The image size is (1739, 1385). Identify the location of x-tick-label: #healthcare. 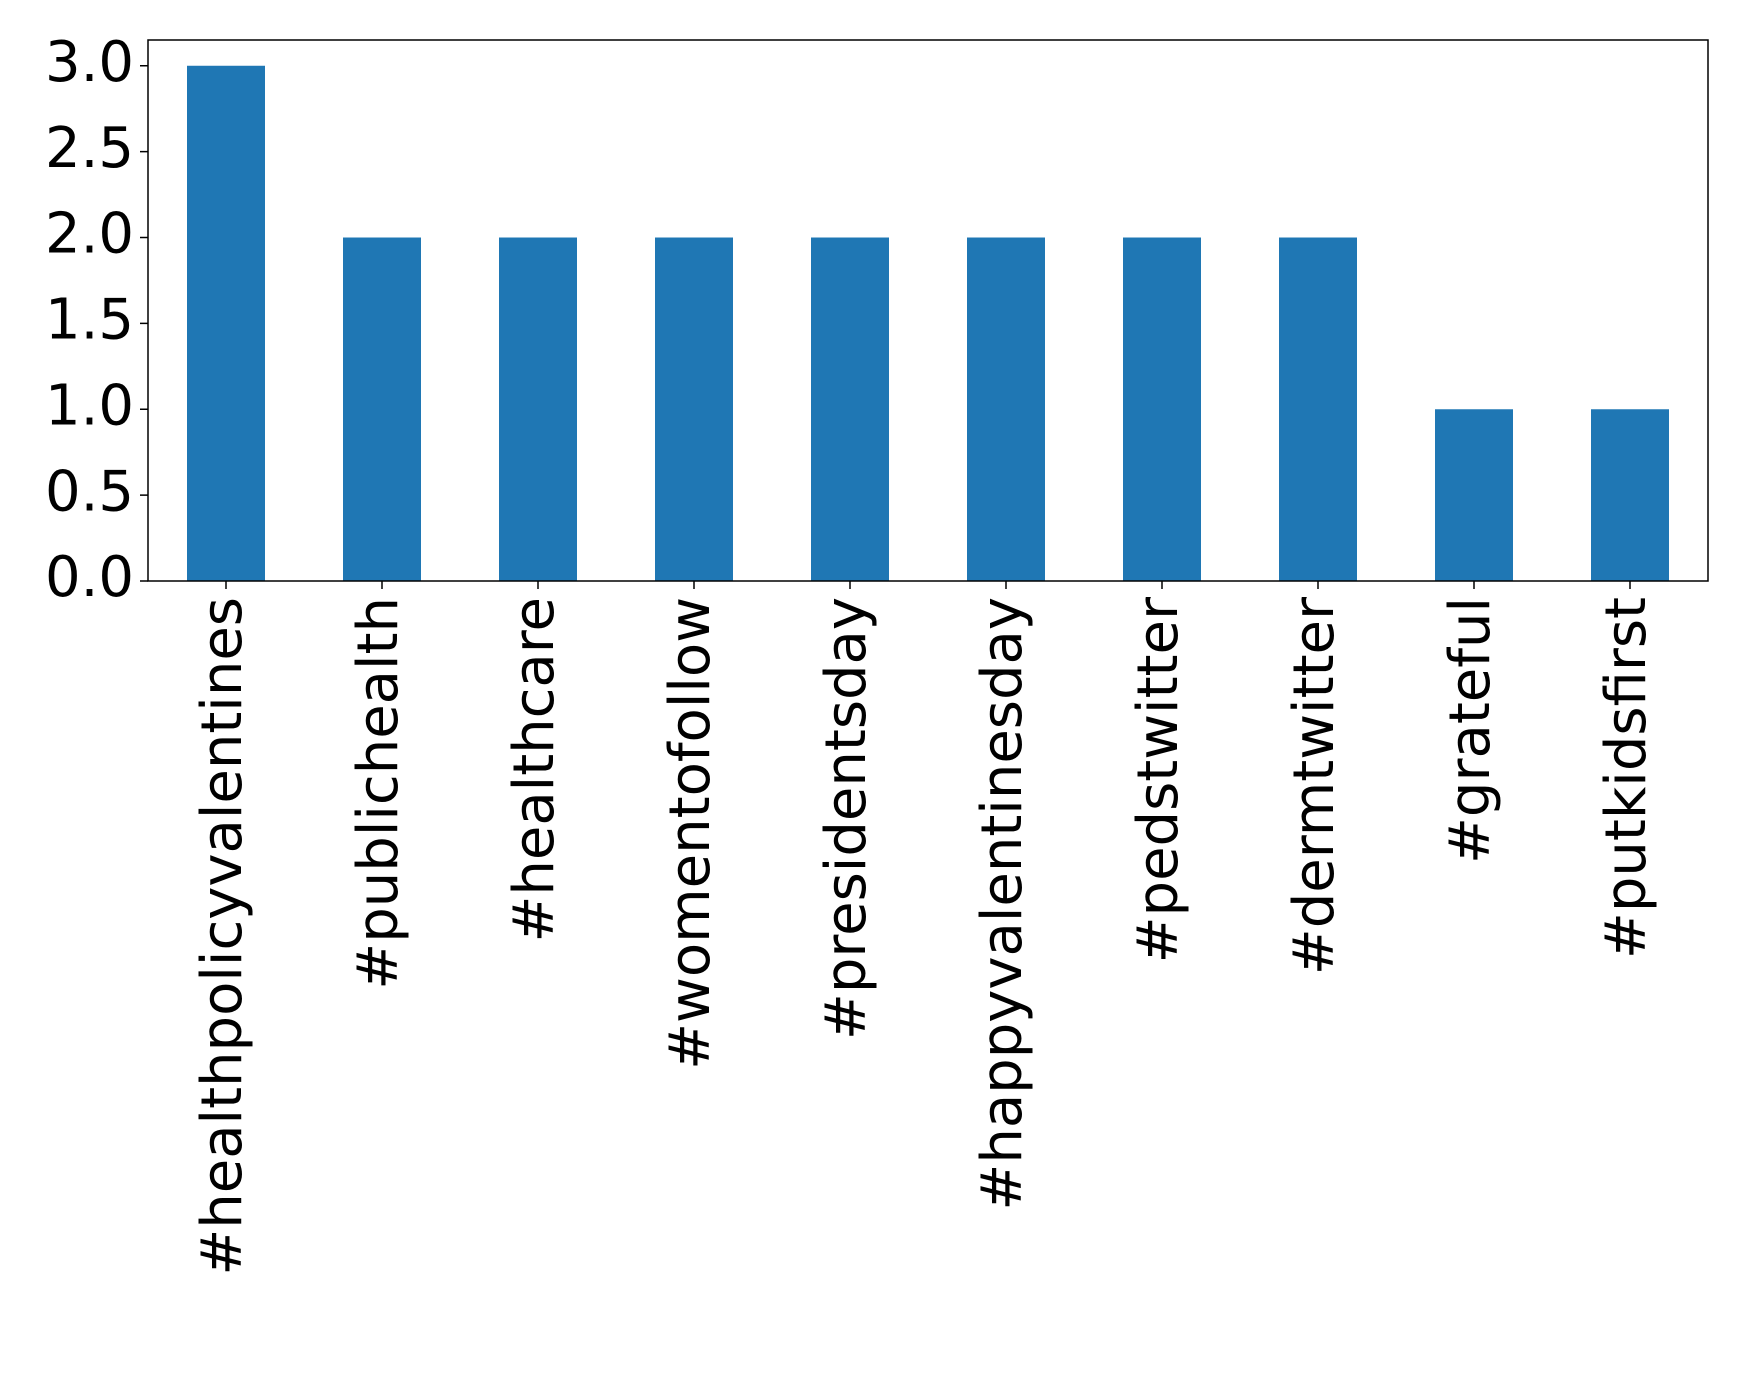
(534, 770).